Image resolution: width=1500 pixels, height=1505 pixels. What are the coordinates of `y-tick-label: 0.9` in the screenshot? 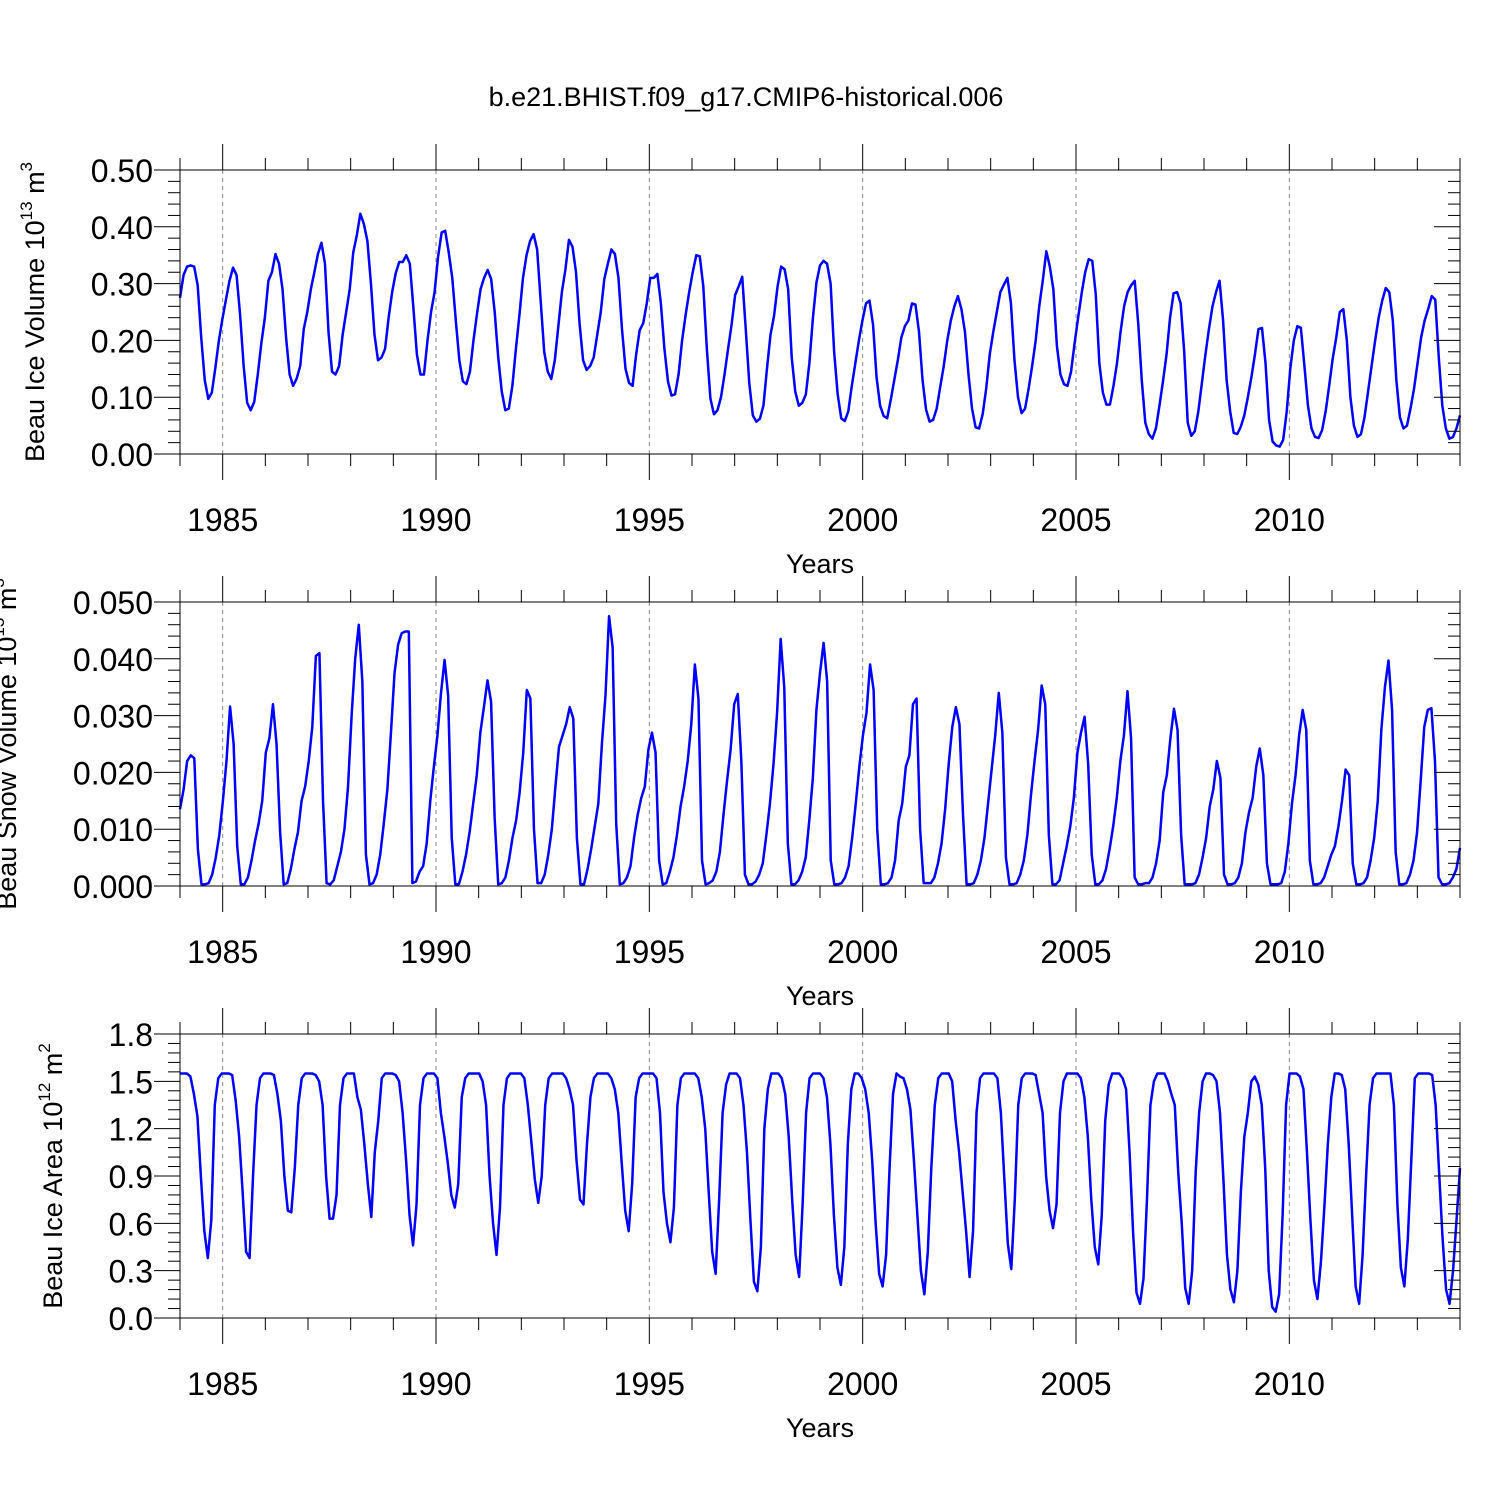 It's located at (131, 1177).